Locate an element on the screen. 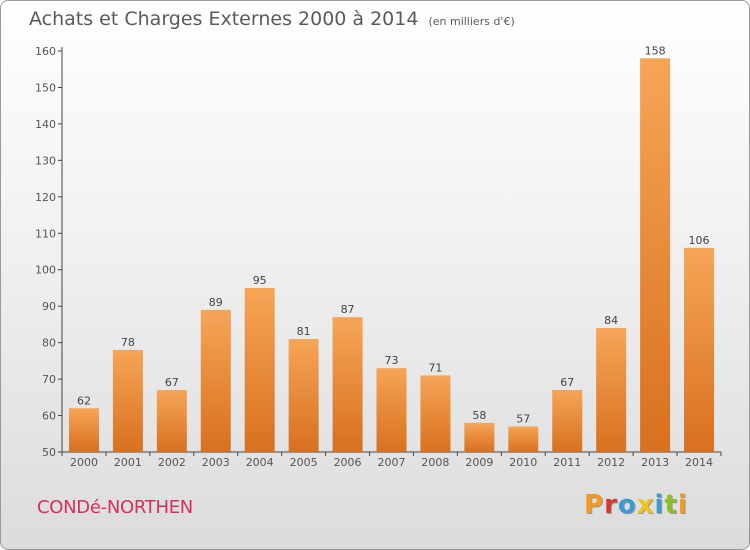  y-tick-label: 50 is located at coordinates (49, 452).